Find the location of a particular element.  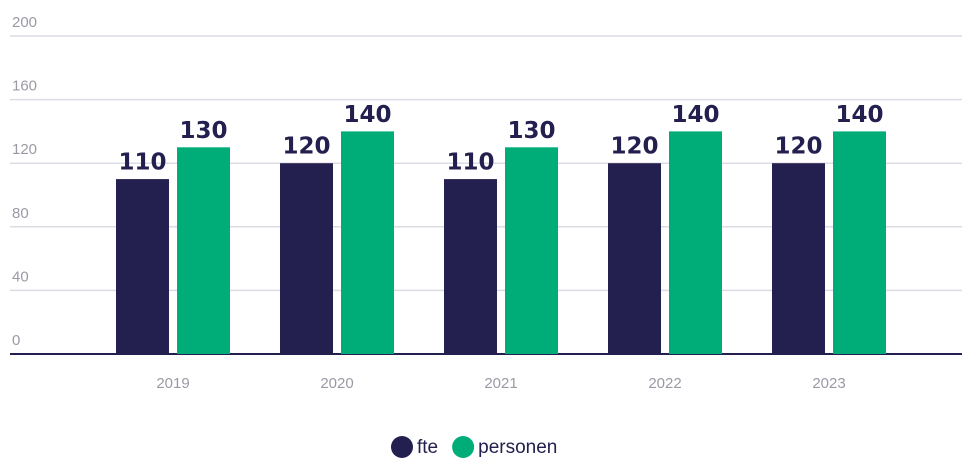

x-tick-label: 2020 is located at coordinates (336, 383).